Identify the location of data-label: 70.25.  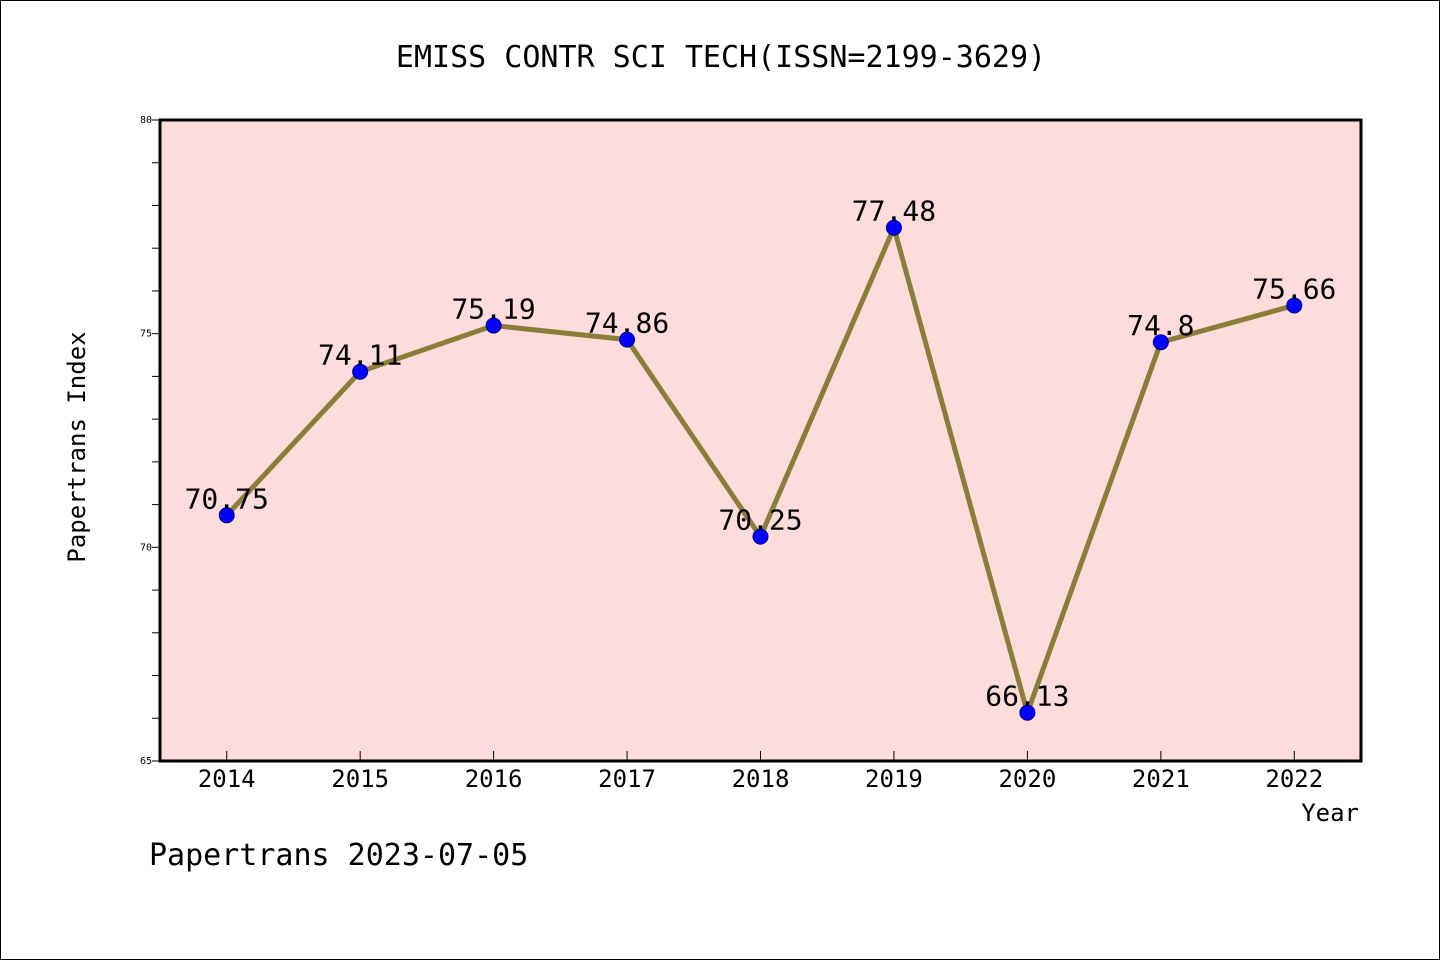
(760, 520).